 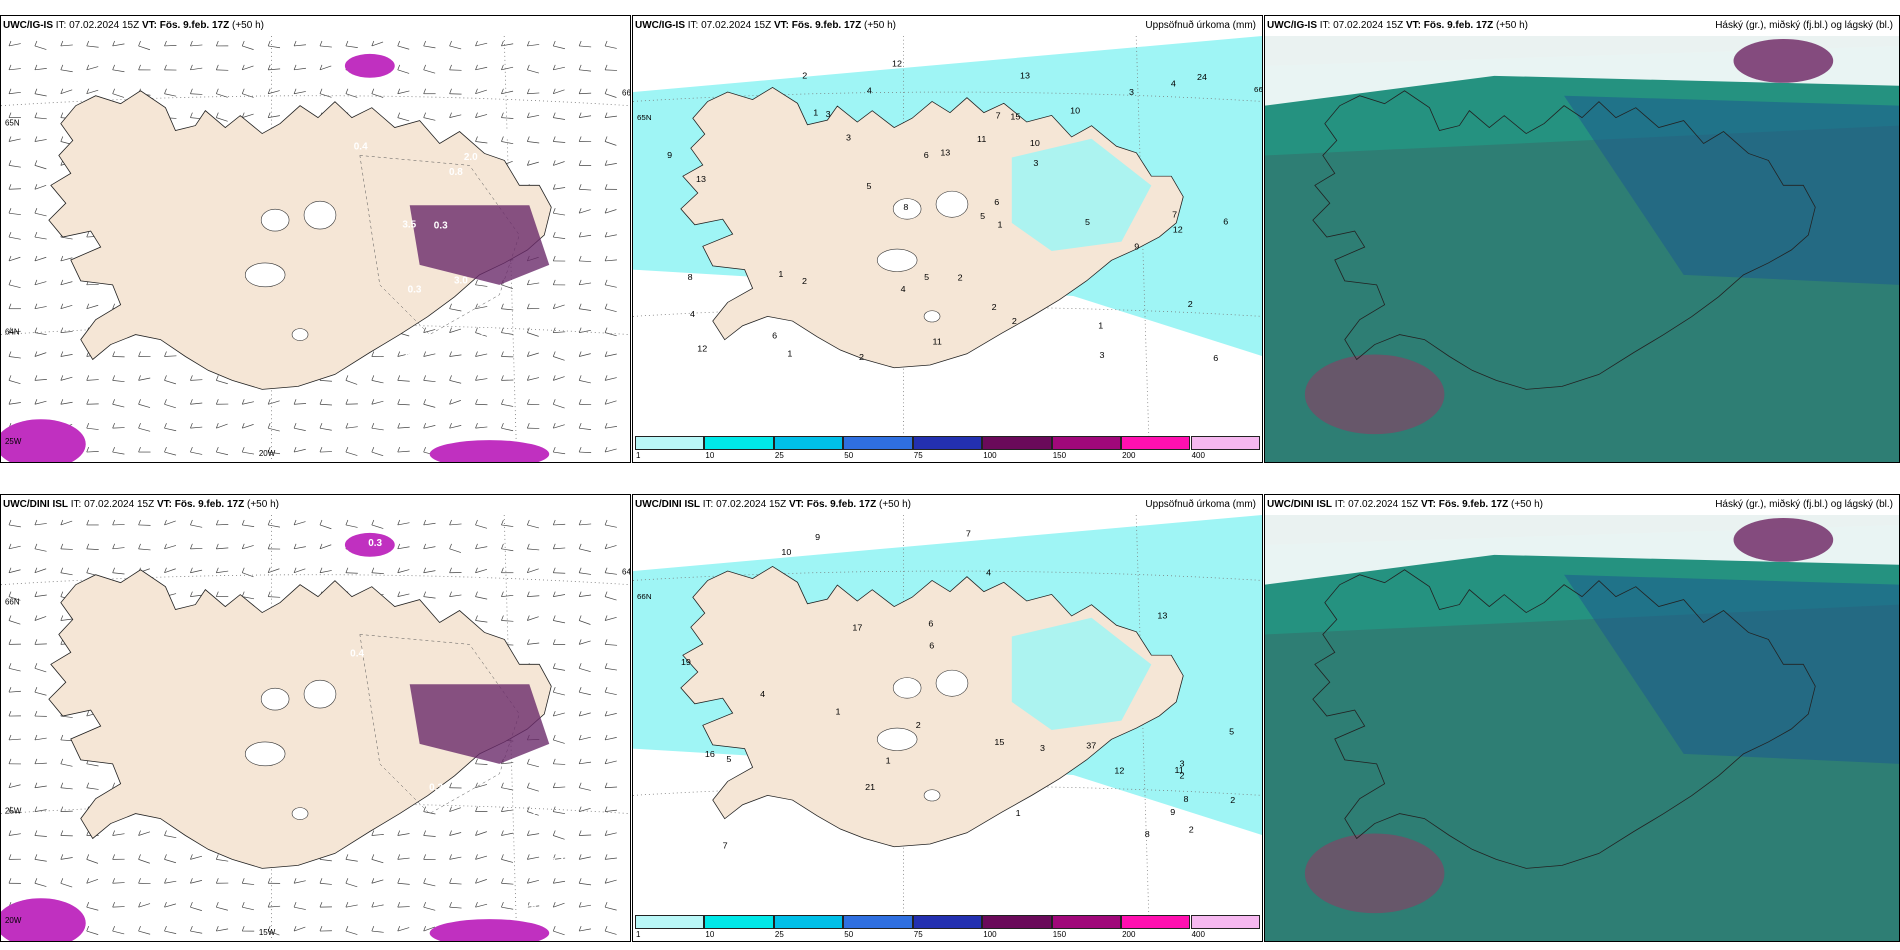 I want to click on value-label: 37, so click(x=1091, y=746).